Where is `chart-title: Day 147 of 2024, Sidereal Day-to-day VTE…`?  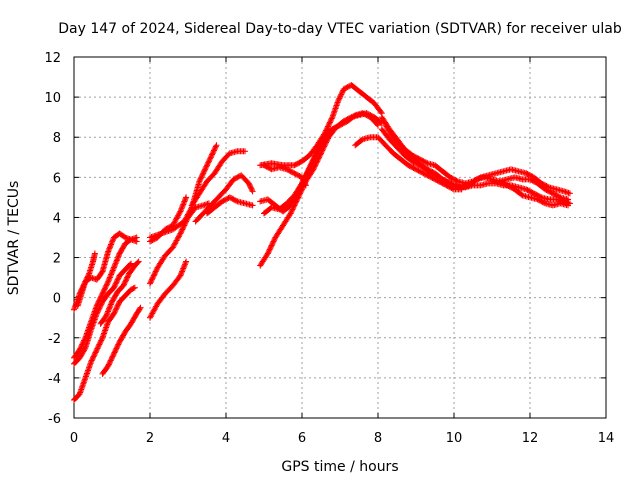 chart-title: Day 147 of 2024, Sidereal Day-to-day VTE… is located at coordinates (340, 29).